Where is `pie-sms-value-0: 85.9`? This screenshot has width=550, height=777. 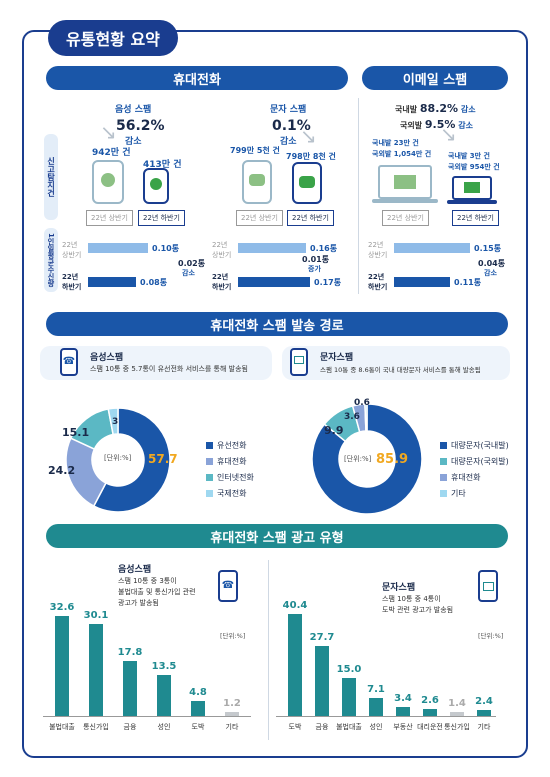
pie-sms-value-0: 85.9 is located at coordinates (392, 459).